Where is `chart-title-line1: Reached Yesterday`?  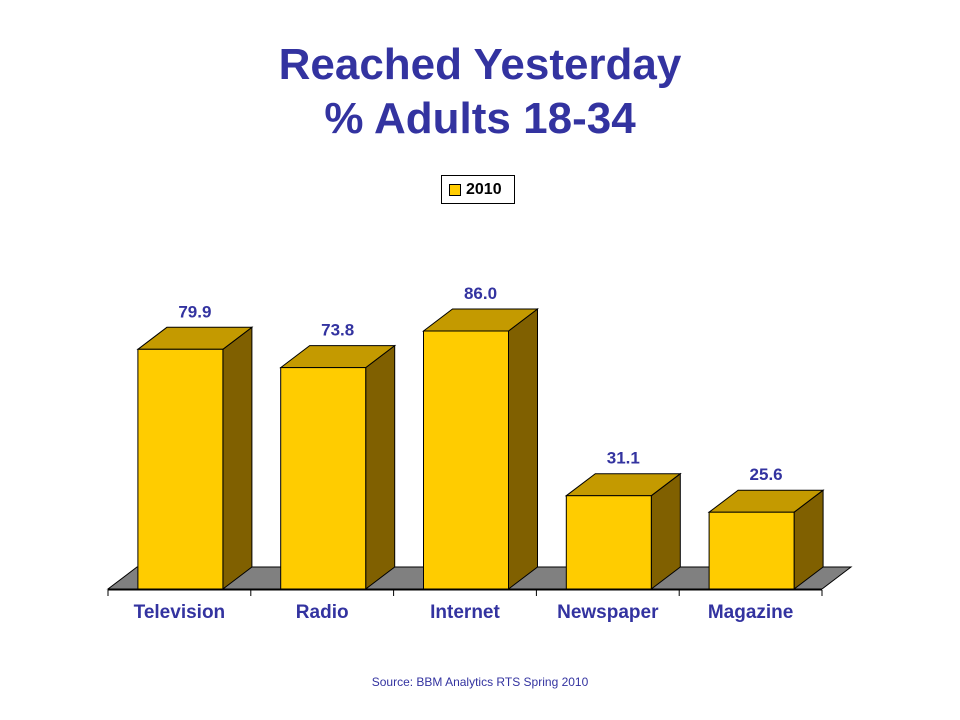
chart-title-line1: Reached Yesterday is located at coordinates (480, 64).